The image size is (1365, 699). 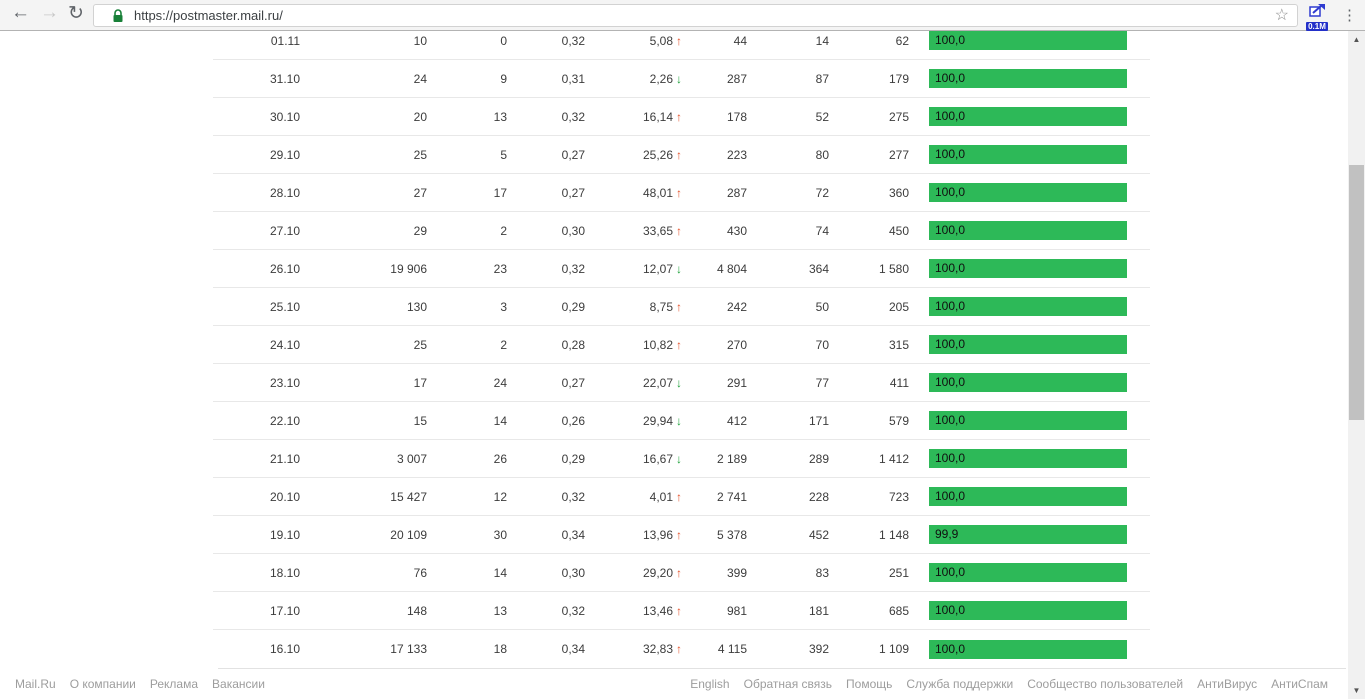 I want to click on extension-arrow-icon, so click(x=1316, y=10).